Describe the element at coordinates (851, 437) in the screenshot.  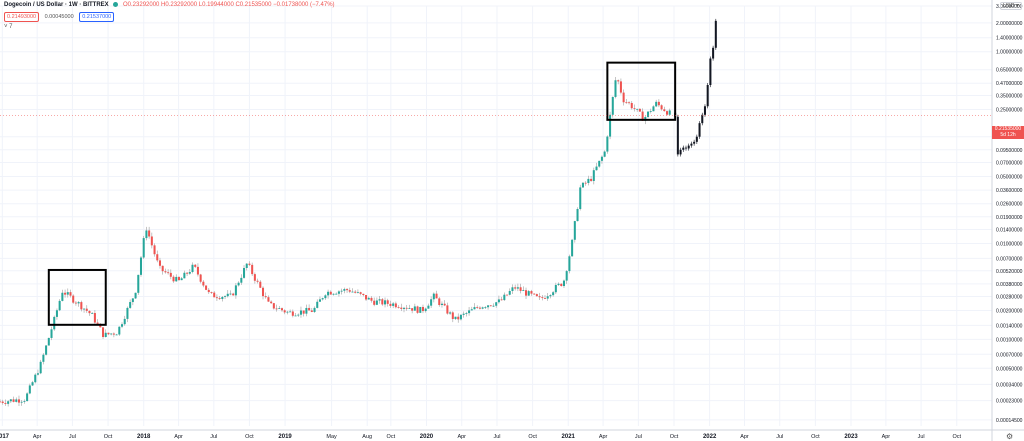
I see `x-tick-label: 2023` at that location.